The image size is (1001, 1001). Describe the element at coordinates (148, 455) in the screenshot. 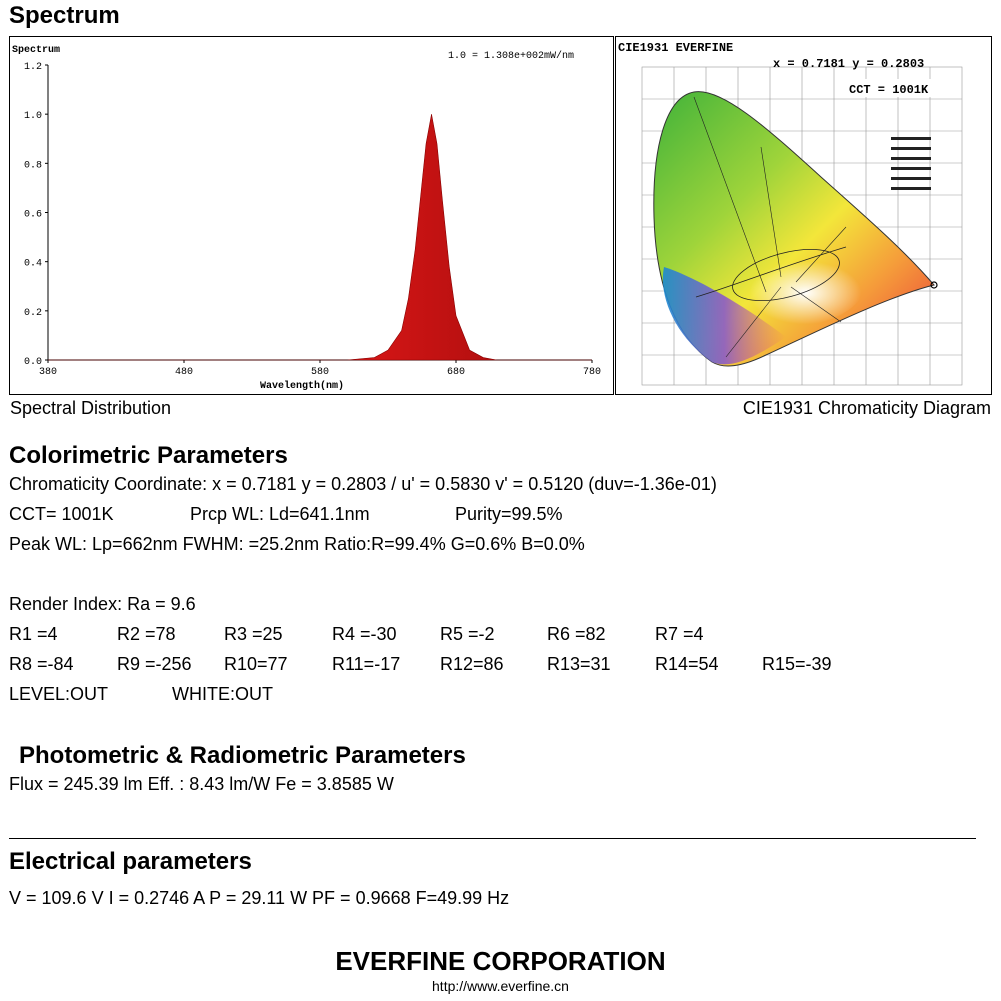

I see `colorimetric-title: Colorimetric Parameters` at that location.